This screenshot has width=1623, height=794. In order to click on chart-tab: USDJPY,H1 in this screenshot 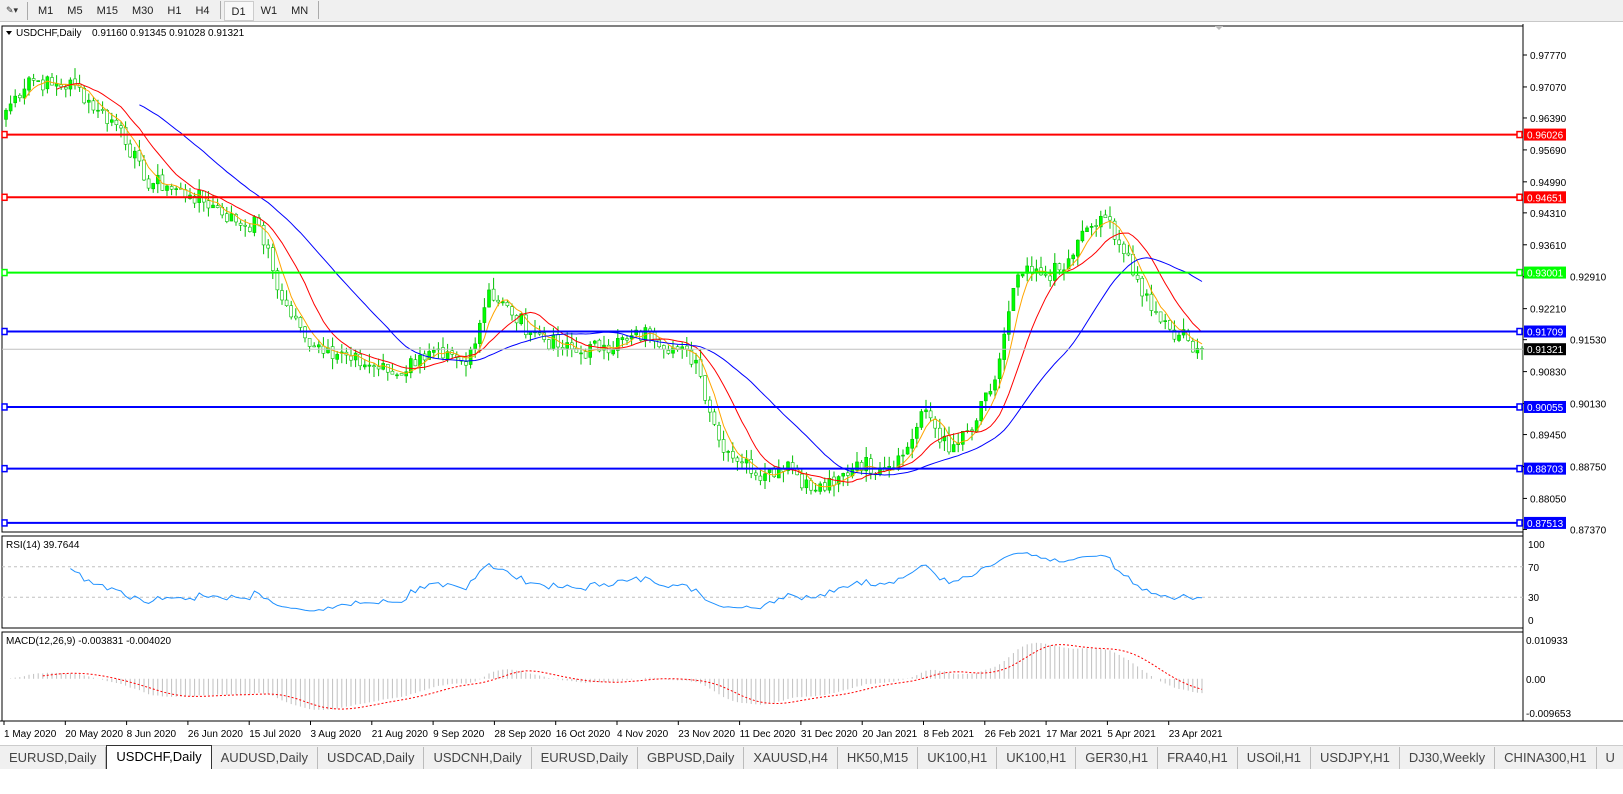, I will do `click(1355, 758)`.